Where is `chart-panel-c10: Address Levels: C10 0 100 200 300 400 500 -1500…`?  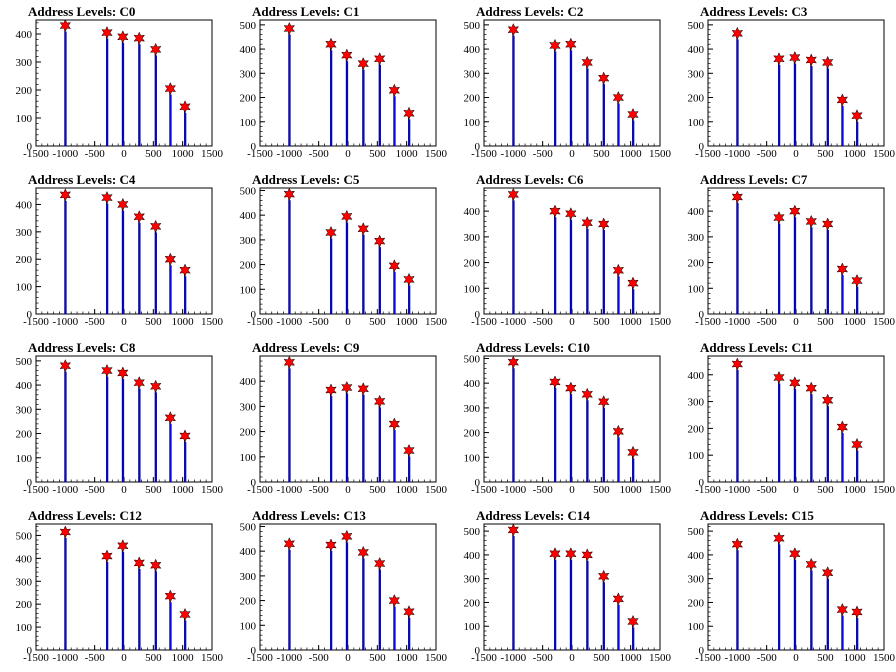
chart-panel-c10: Address Levels: C10 0 100 200 300 400 500 -1500… is located at coordinates (568, 418).